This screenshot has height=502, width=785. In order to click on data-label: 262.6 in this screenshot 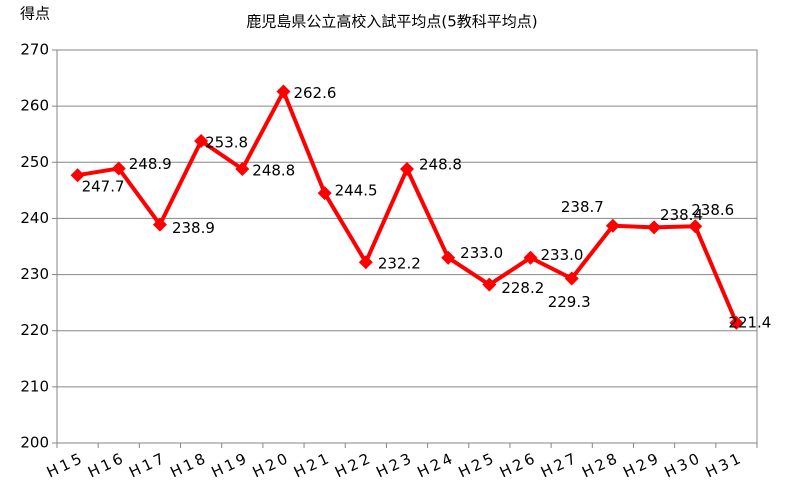, I will do `click(314, 93)`.